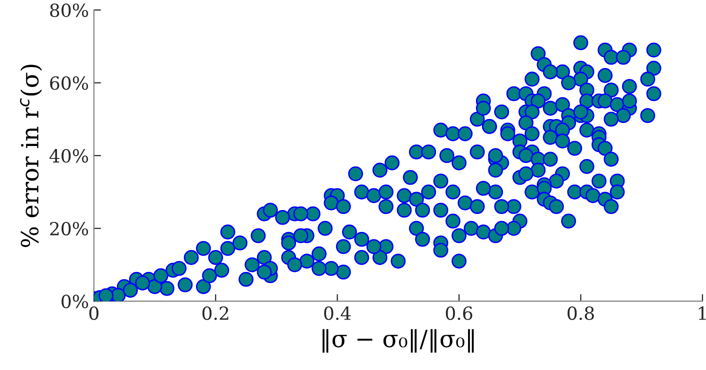 Image resolution: width=706 pixels, height=370 pixels. I want to click on y-tick-label: 80%, so click(69, 10).